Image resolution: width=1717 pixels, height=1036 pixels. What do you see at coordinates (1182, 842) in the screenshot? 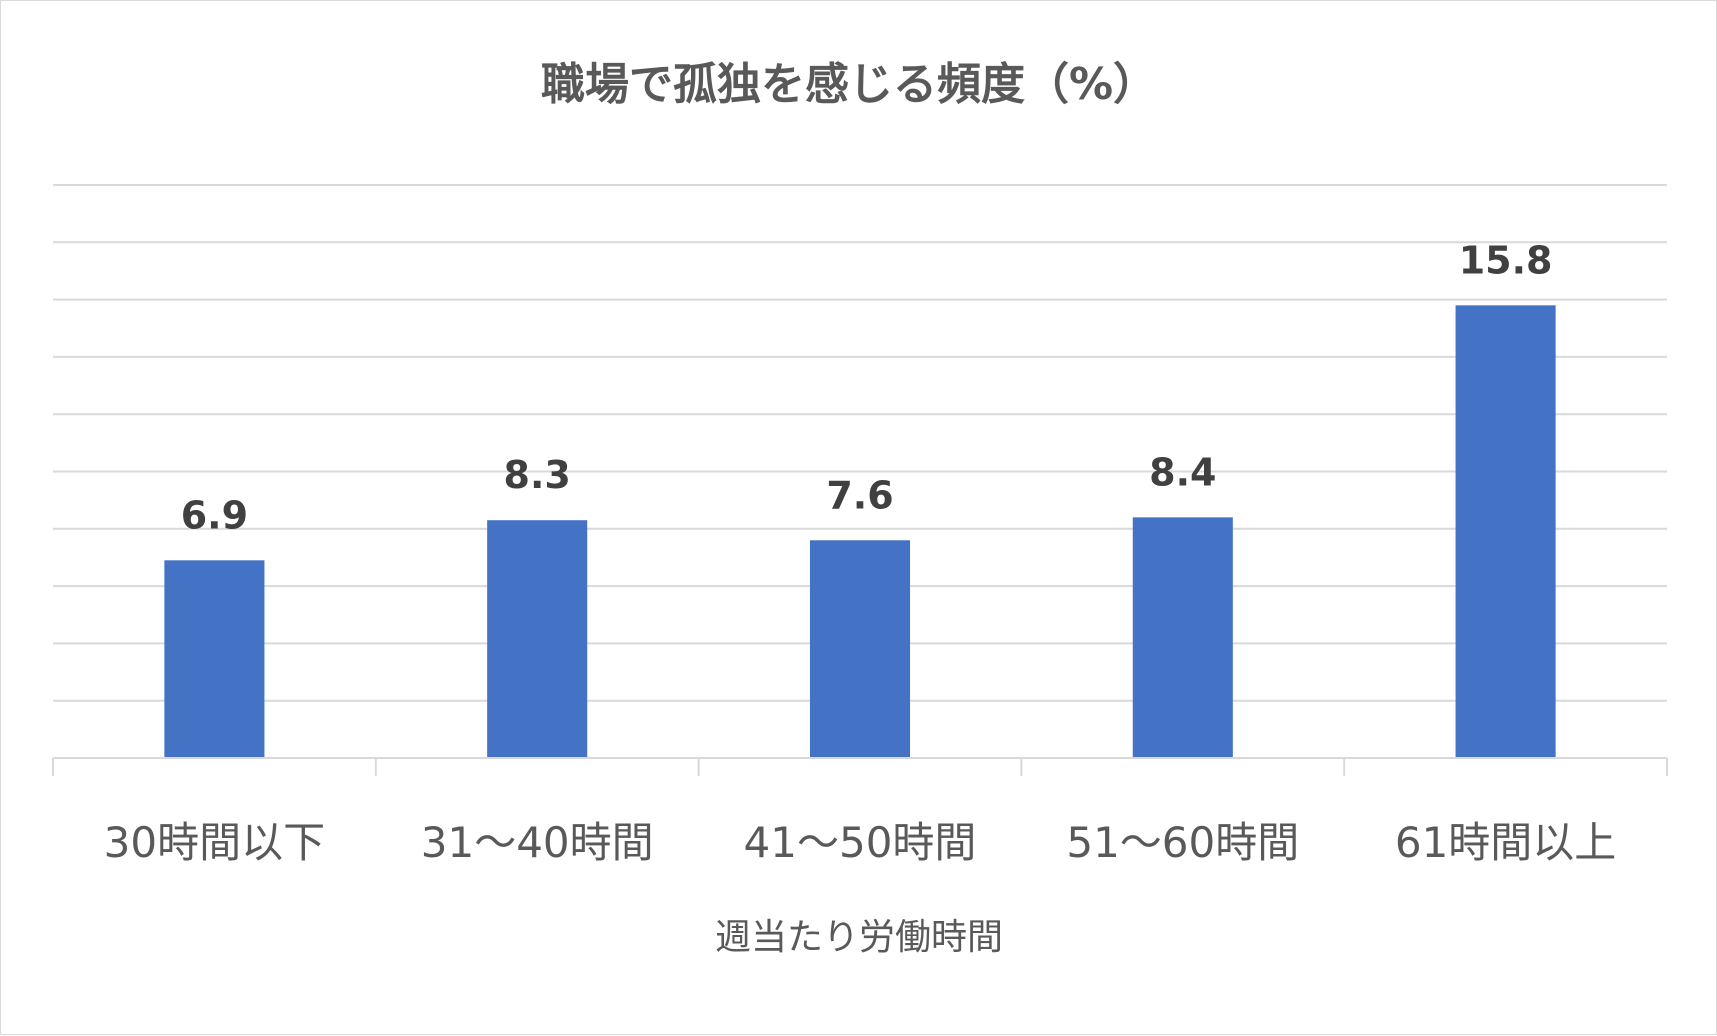
I see `x-tick-label-4: 51～60時間` at bounding box center [1182, 842].